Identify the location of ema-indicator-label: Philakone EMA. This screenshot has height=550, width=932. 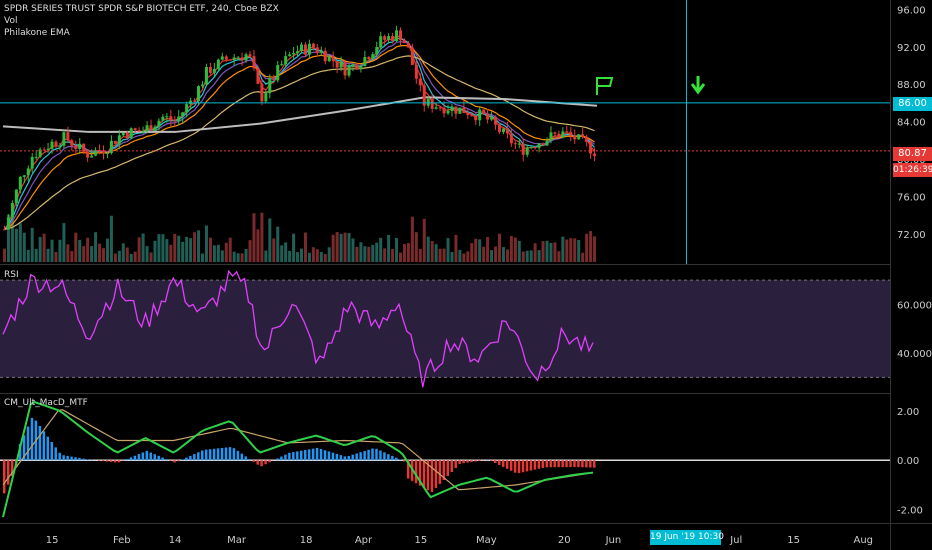
(37, 33).